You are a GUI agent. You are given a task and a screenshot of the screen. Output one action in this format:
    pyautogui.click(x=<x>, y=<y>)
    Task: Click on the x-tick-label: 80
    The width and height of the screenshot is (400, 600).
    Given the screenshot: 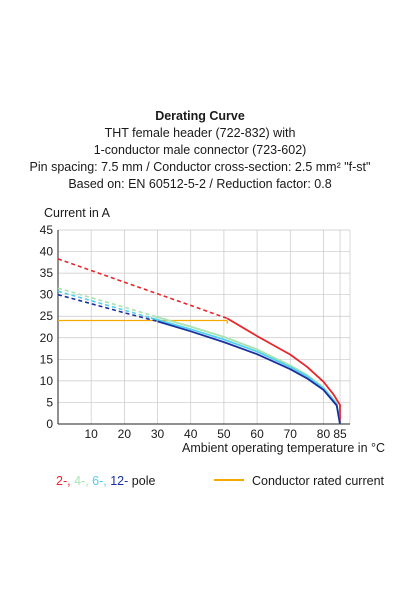 What is the action you would take?
    pyautogui.click(x=324, y=434)
    